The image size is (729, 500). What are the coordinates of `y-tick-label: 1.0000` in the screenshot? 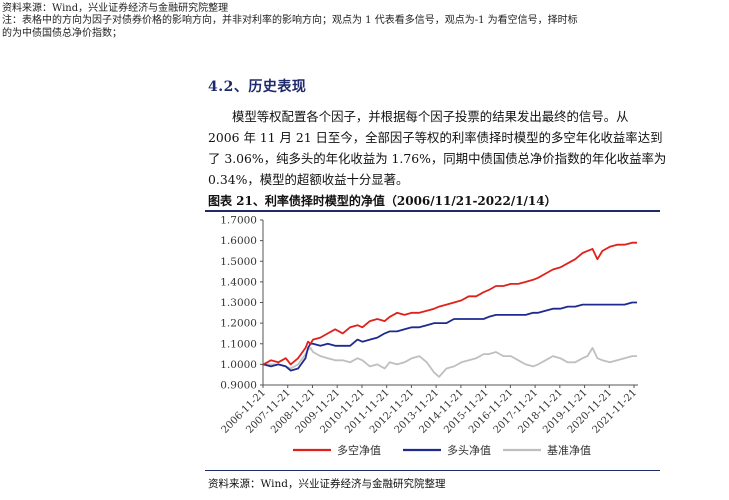 It's located at (238, 365).